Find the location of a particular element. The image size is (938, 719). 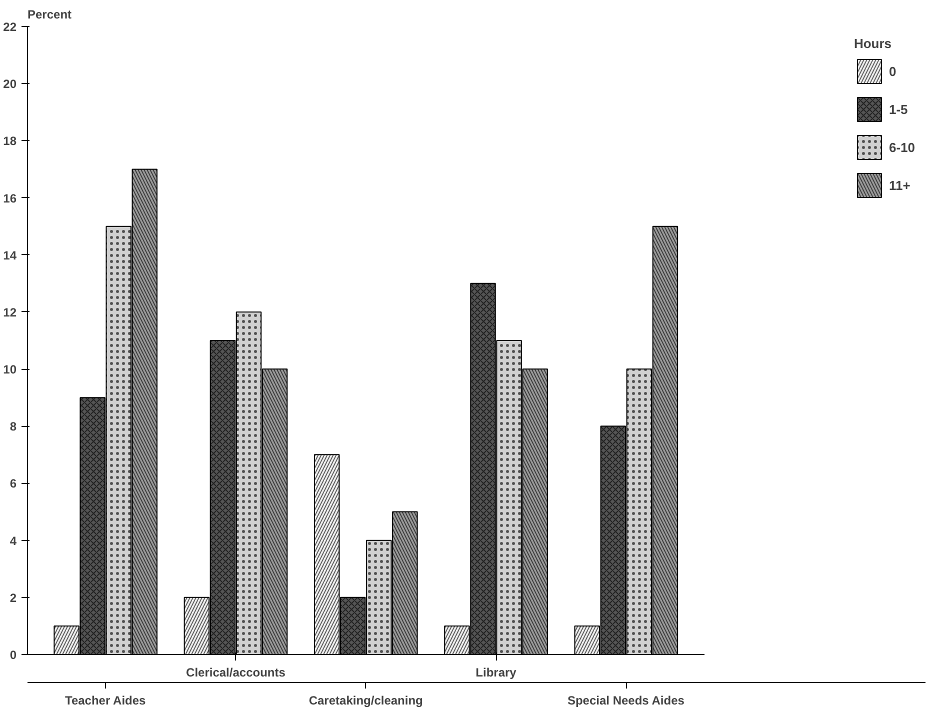

y-tick-label: 10 is located at coordinates (10, 369).